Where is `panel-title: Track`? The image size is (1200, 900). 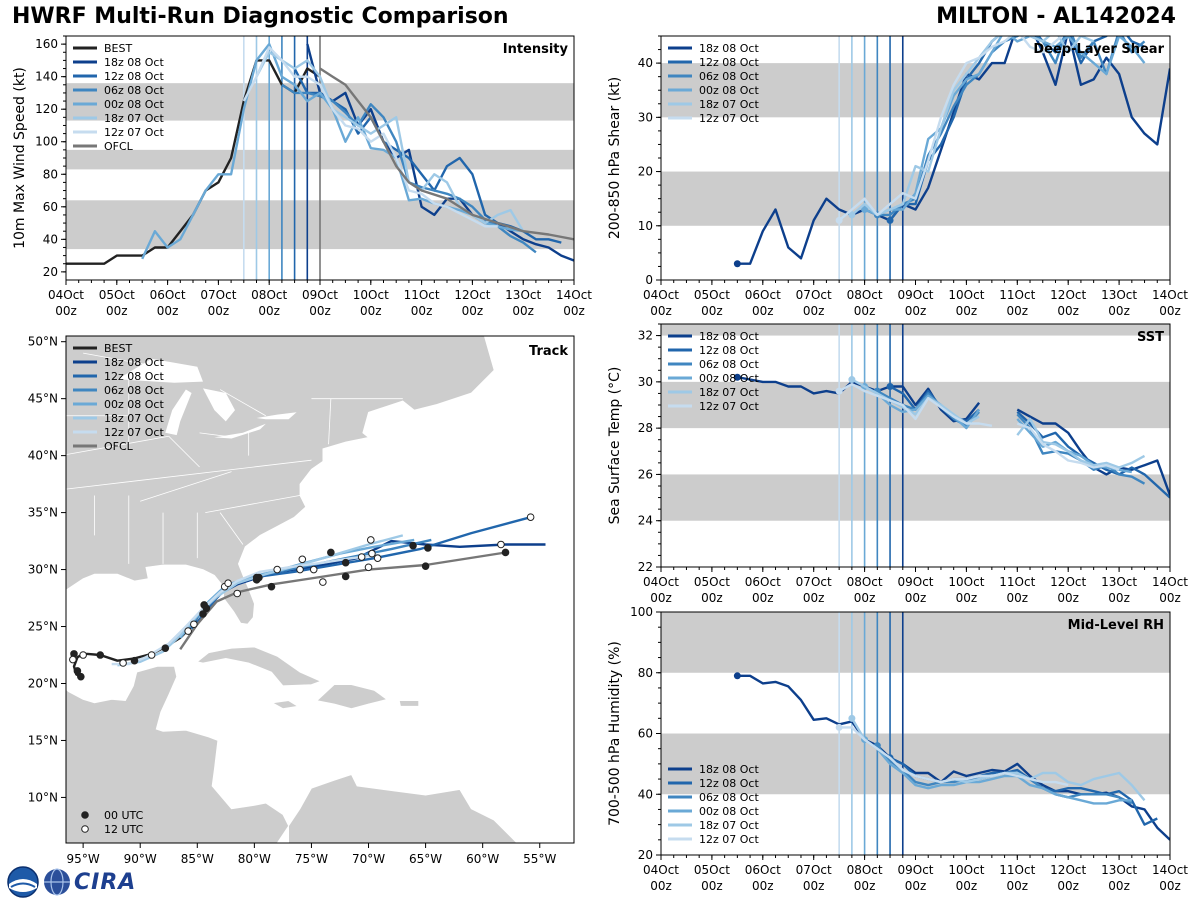 panel-title: Track is located at coordinates (548, 351).